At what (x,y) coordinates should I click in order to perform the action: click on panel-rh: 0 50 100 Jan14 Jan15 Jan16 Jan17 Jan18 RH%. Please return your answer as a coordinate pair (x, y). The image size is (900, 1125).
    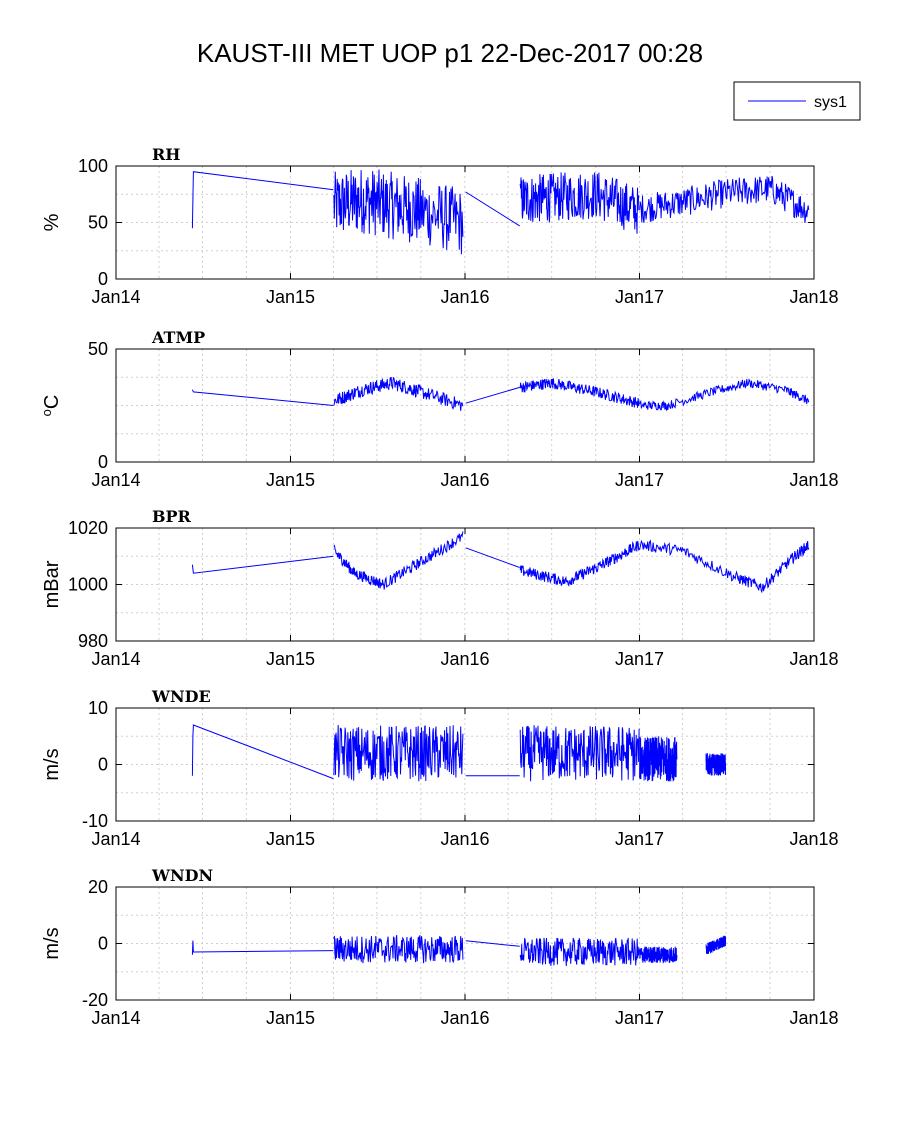
    Looking at the image, I should click on (440, 226).